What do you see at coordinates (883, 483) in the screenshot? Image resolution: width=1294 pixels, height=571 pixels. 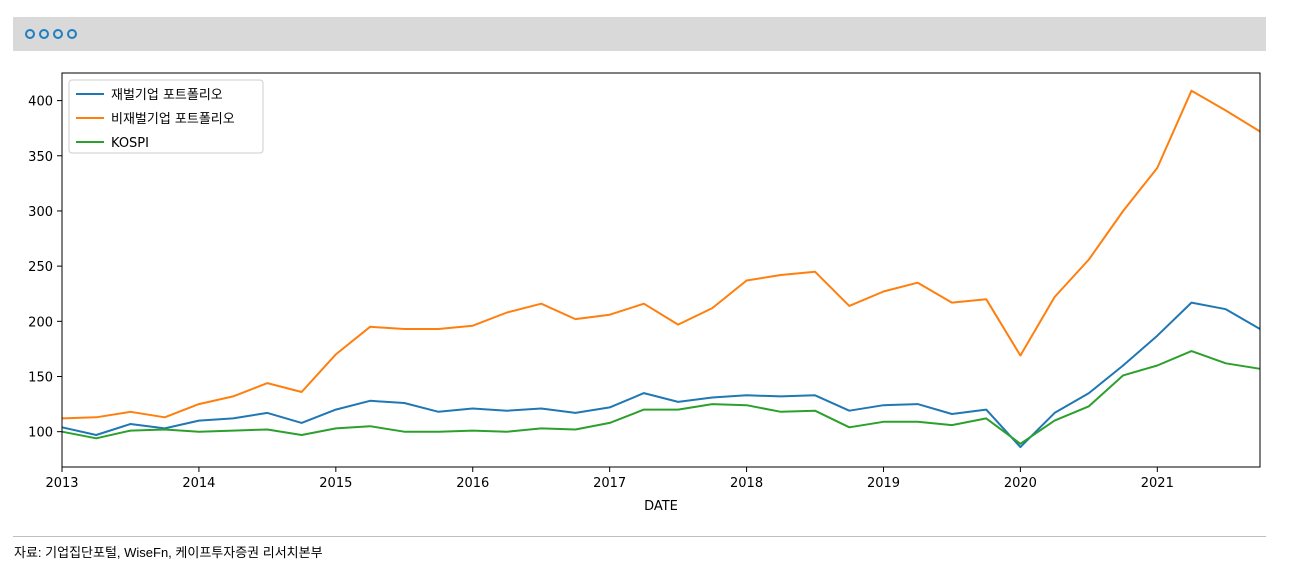 I see `x-tick-label: 2019` at bounding box center [883, 483].